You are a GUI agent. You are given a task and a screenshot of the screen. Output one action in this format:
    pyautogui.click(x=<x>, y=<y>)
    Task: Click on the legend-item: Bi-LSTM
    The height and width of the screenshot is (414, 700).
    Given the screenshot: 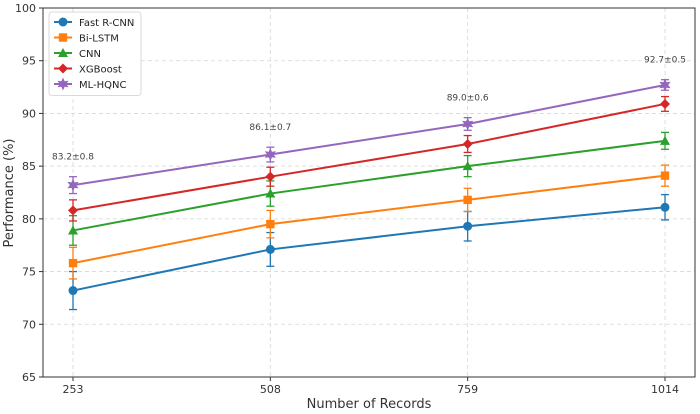 What is the action you would take?
    pyautogui.click(x=86, y=39)
    